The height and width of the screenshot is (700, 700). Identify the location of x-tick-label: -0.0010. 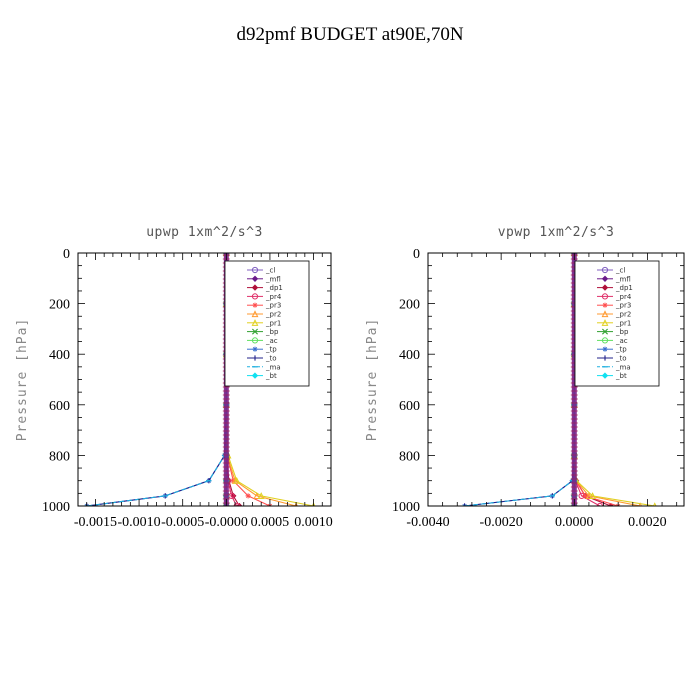
(138, 522).